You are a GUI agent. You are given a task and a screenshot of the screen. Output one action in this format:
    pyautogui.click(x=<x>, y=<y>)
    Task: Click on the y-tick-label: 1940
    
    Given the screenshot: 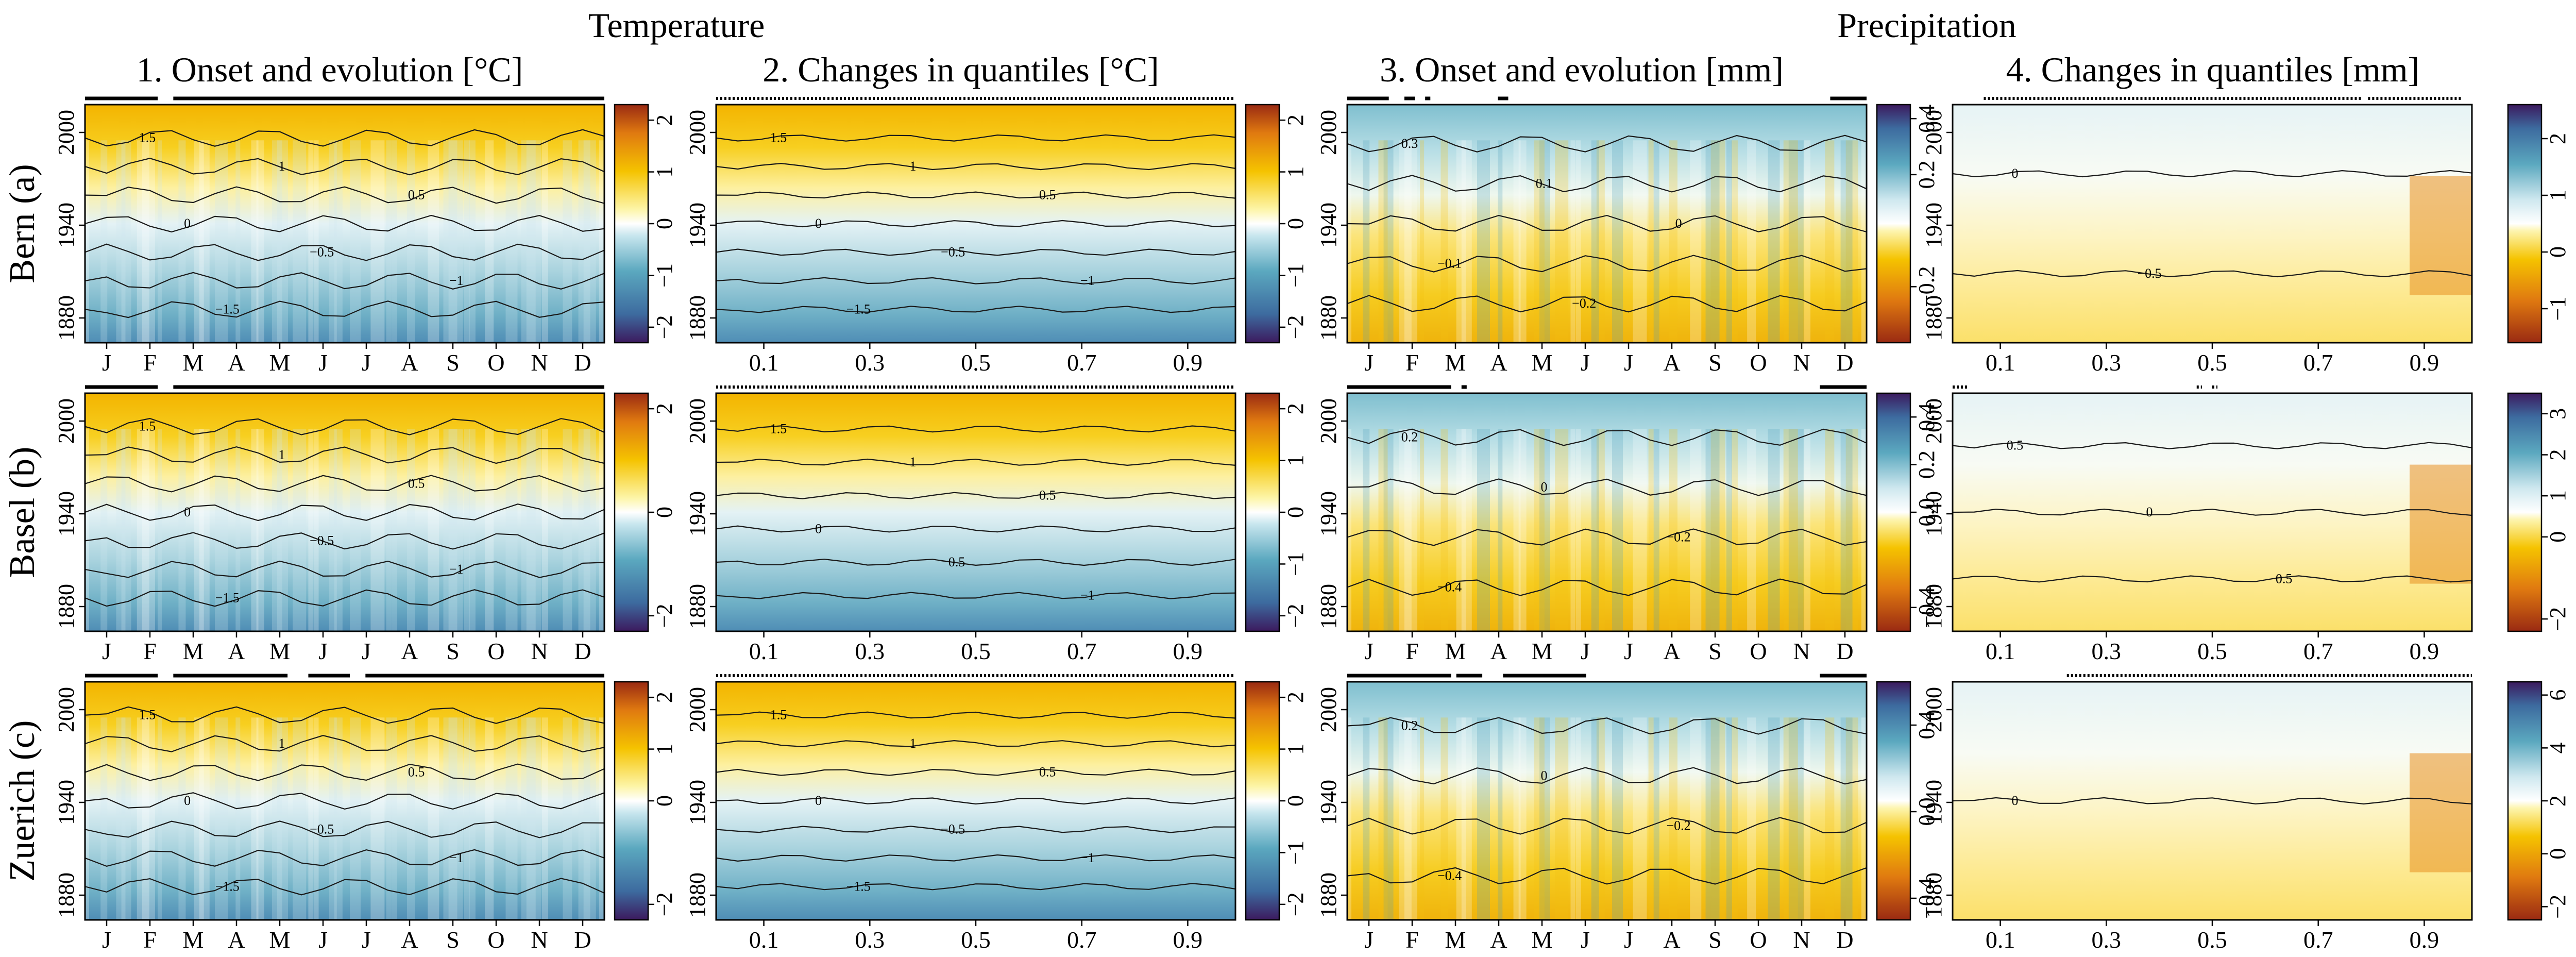 What is the action you would take?
    pyautogui.click(x=1328, y=226)
    